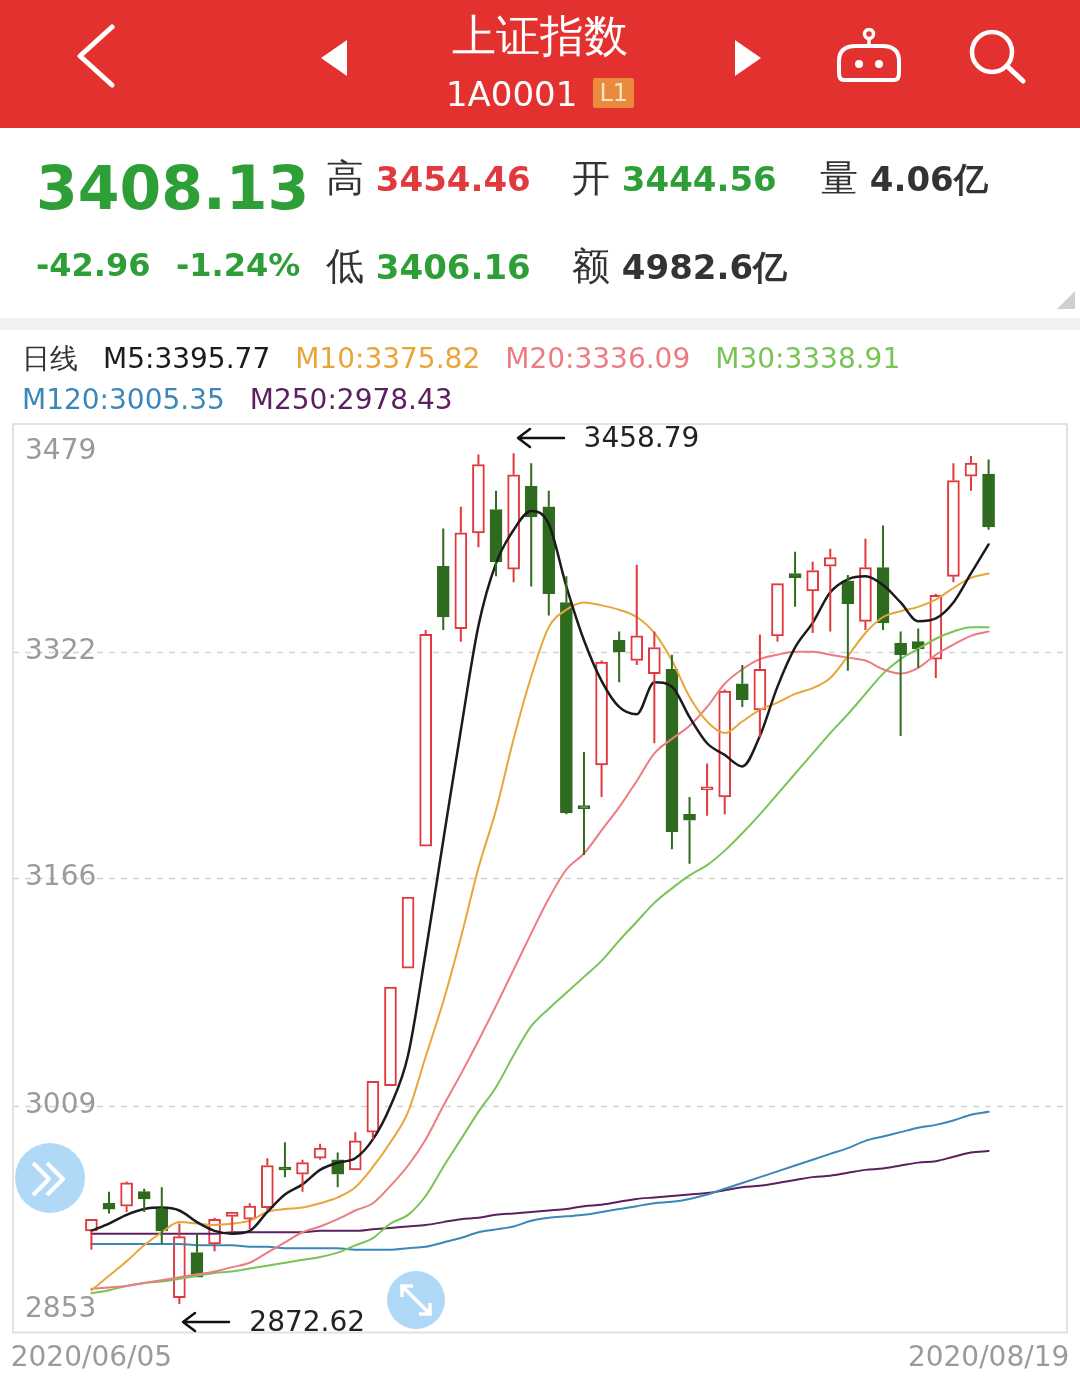 This screenshot has width=1080, height=1390. I want to click on text: 开 3444.56, so click(674, 178).